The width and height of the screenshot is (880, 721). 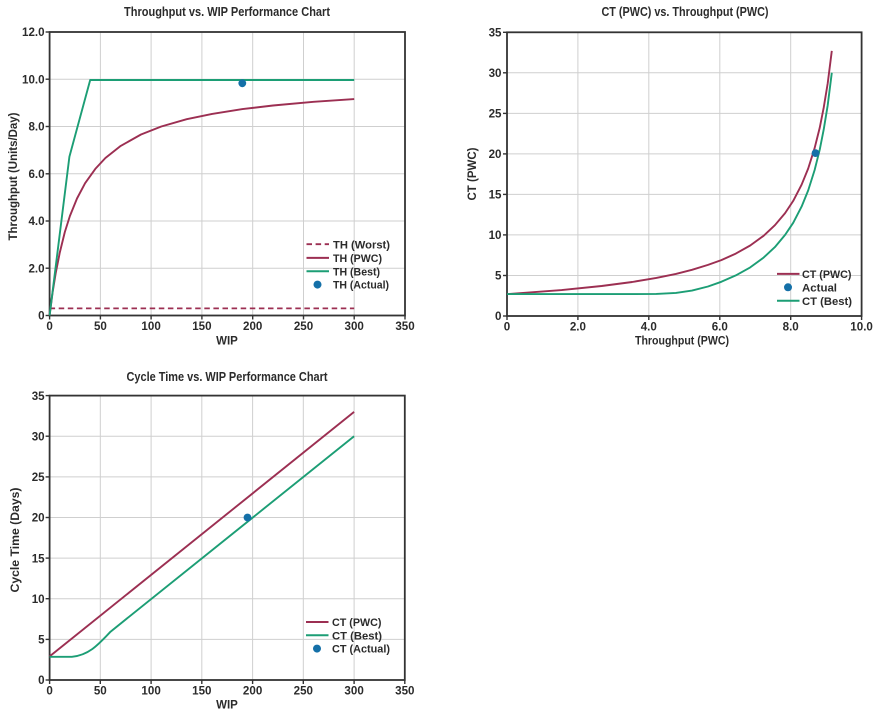 I want to click on svg-text: Cycle Time (Days), so click(x=16, y=539).